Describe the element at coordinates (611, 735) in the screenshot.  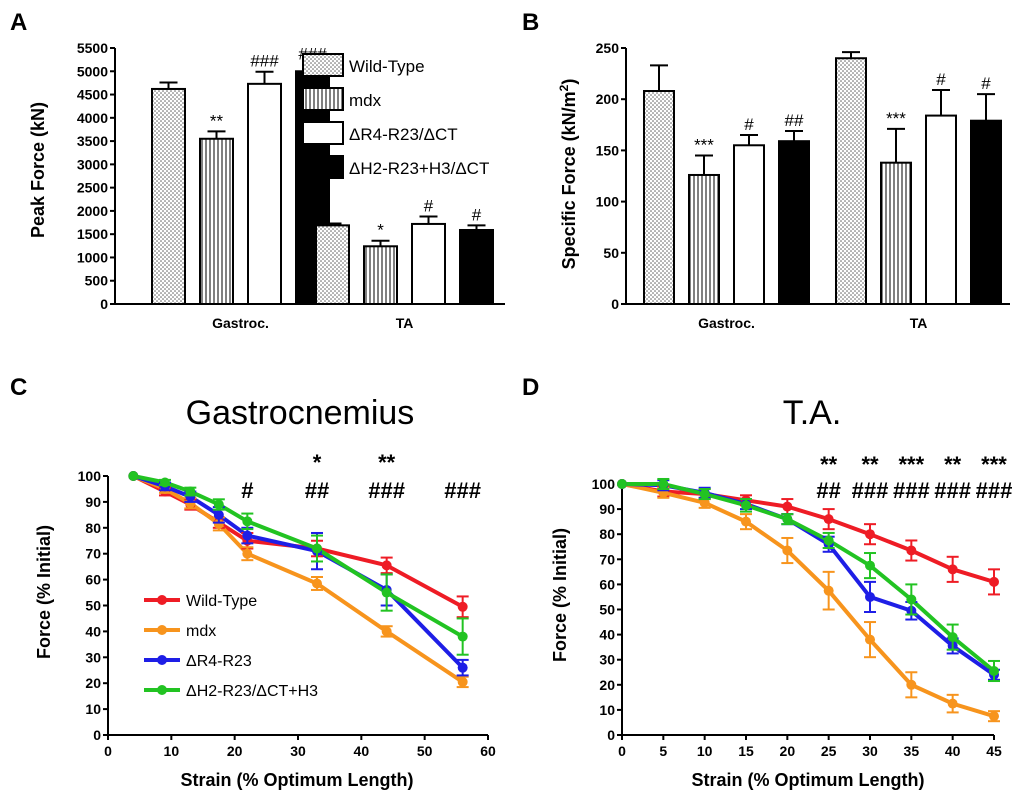
I see `panel-d-y-tick-label: 0` at that location.